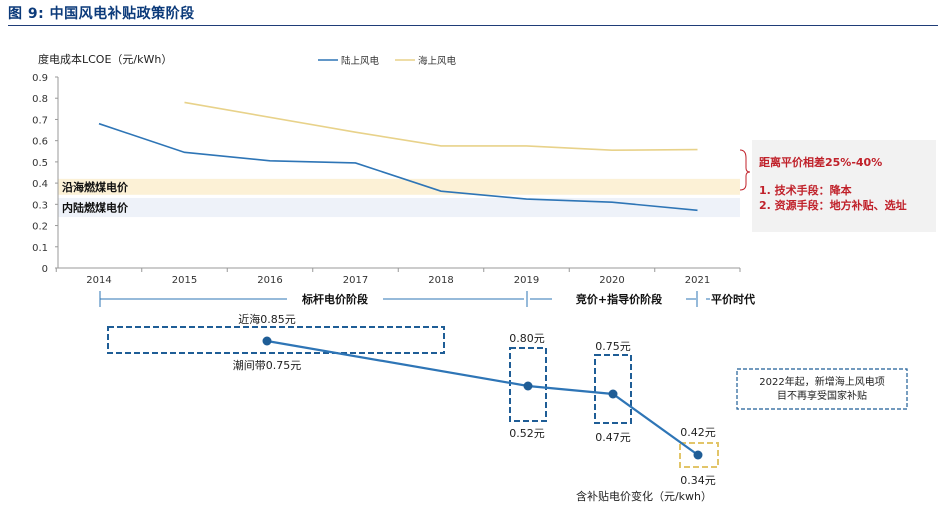  I want to click on y-tick-label-2: 0.2, so click(40, 227).